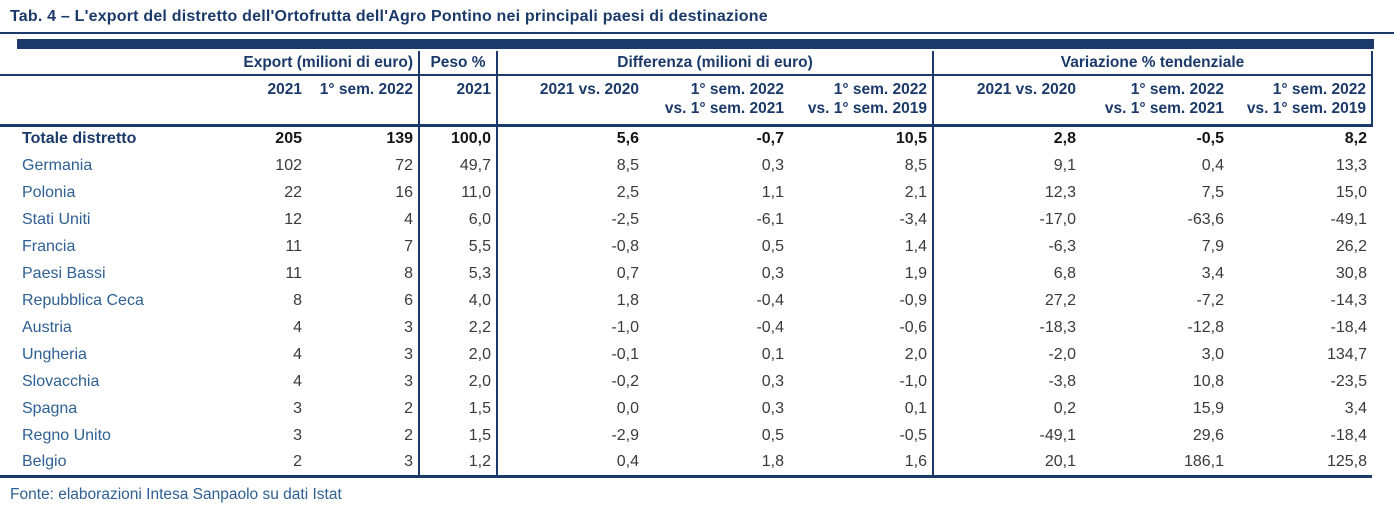  What do you see at coordinates (625, 435) in the screenshot?
I see `cell: -2,9` at bounding box center [625, 435].